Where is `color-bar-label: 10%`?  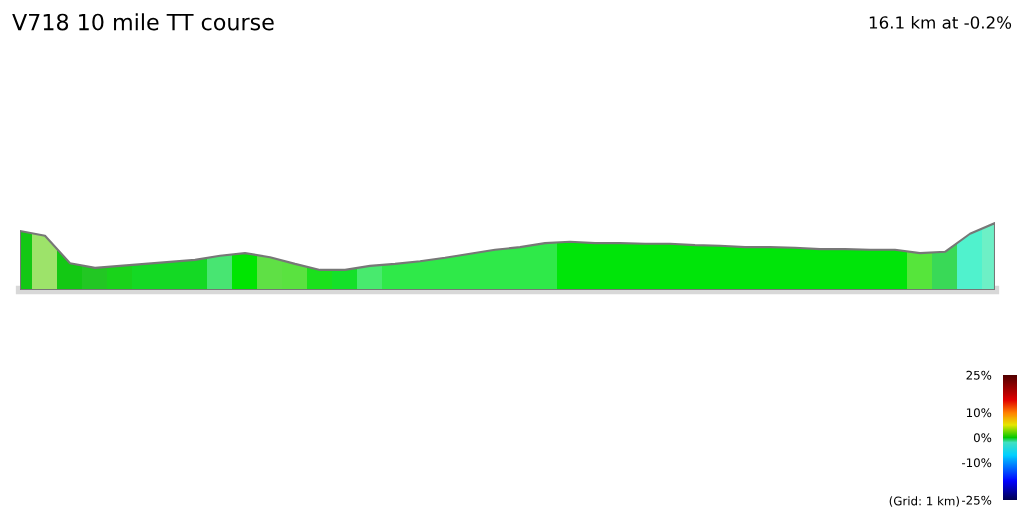
color-bar-label: 10% is located at coordinates (979, 413).